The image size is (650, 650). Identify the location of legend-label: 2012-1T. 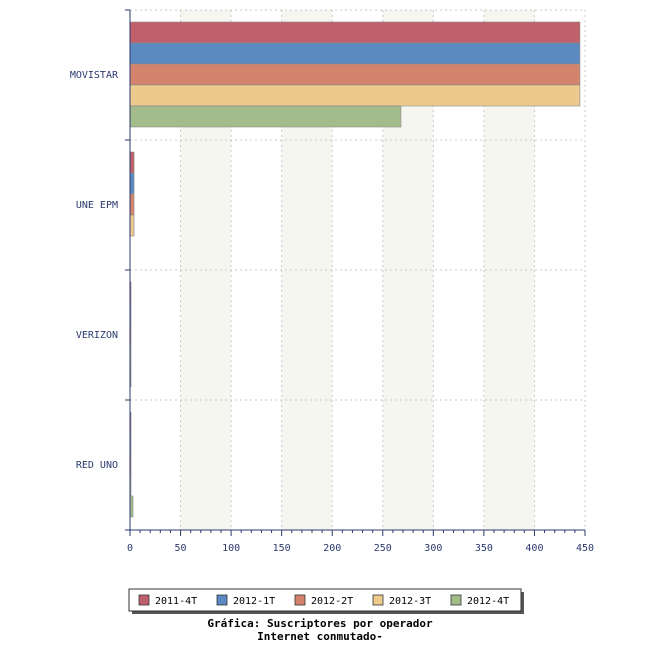
(254, 601).